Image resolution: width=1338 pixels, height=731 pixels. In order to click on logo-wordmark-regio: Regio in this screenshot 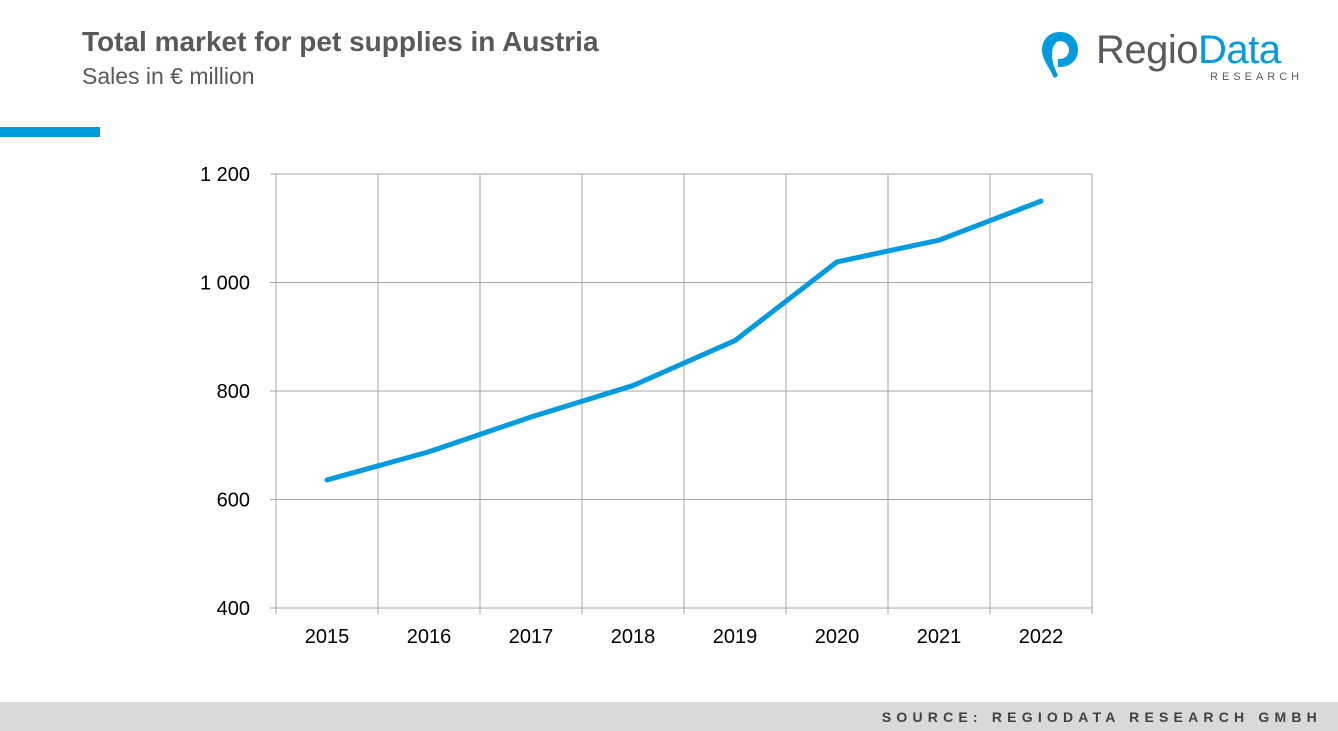, I will do `click(1147, 50)`.